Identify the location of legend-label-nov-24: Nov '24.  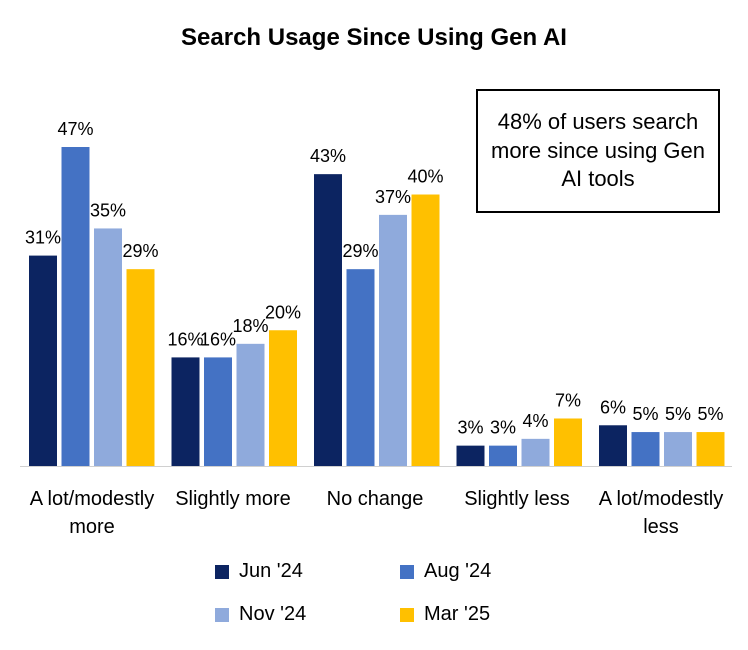
(273, 614).